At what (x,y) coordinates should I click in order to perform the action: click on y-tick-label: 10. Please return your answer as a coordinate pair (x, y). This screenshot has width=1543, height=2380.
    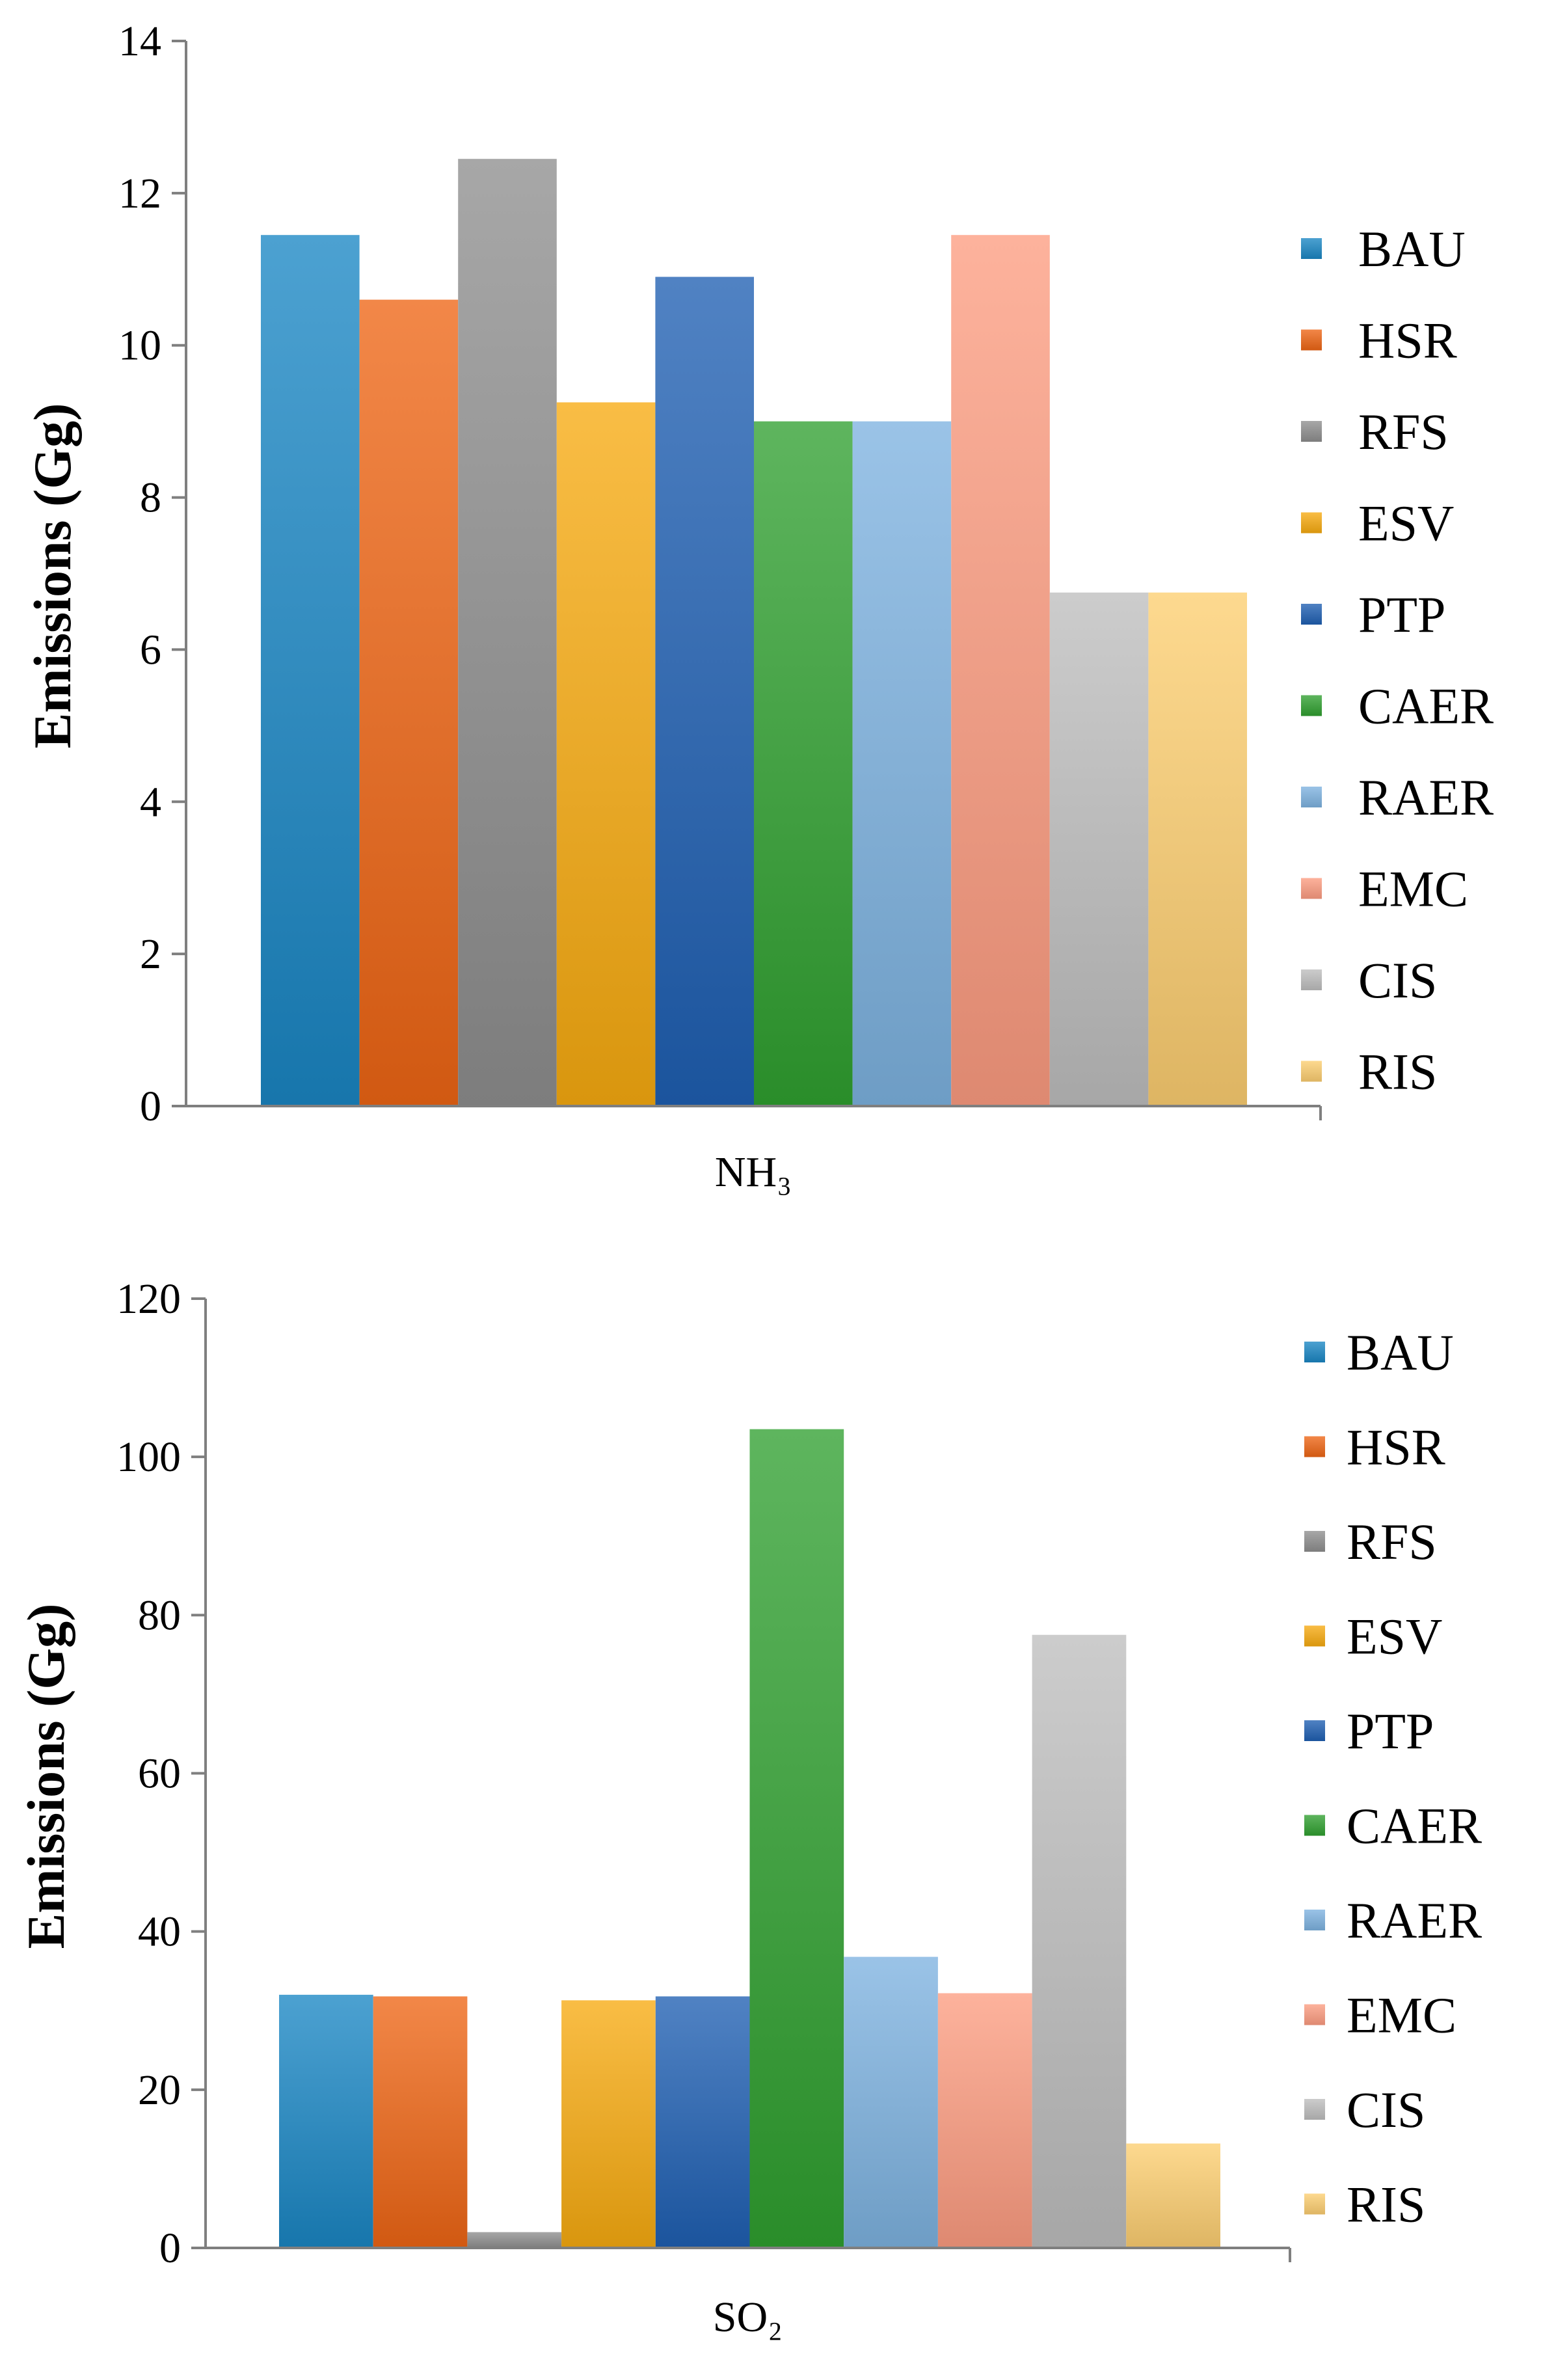
    Looking at the image, I should click on (139, 346).